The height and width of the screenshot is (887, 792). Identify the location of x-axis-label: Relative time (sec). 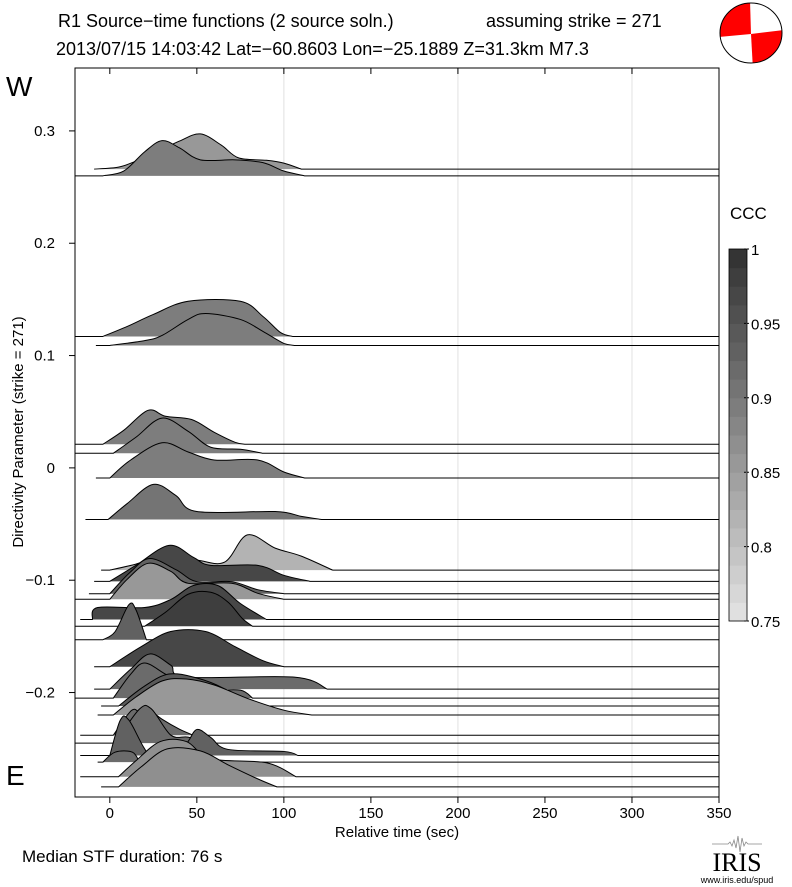
(397, 832).